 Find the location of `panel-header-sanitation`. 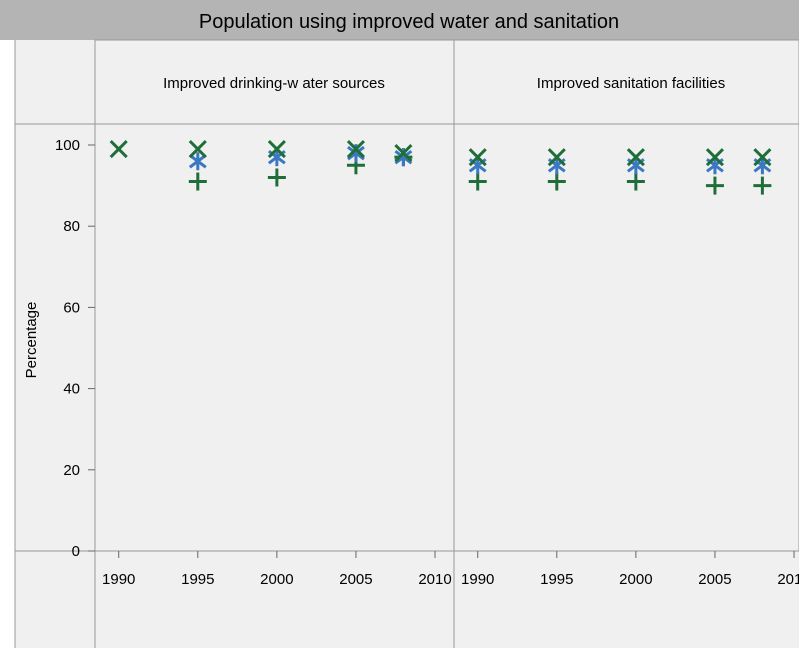

panel-header-sanitation is located at coordinates (626, 82).